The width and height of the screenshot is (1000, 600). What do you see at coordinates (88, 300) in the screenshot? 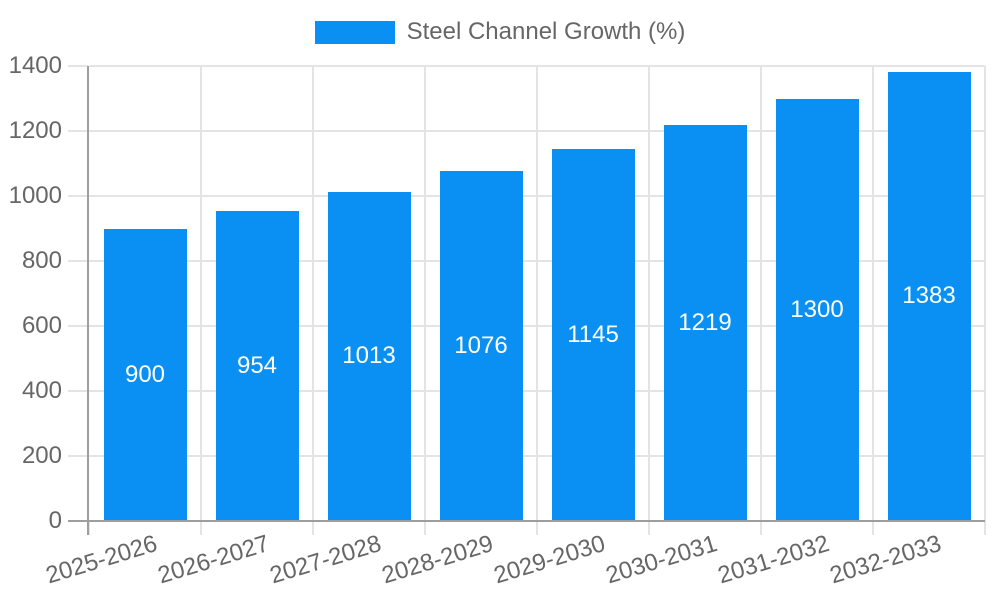
I see `y-axis-line` at bounding box center [88, 300].